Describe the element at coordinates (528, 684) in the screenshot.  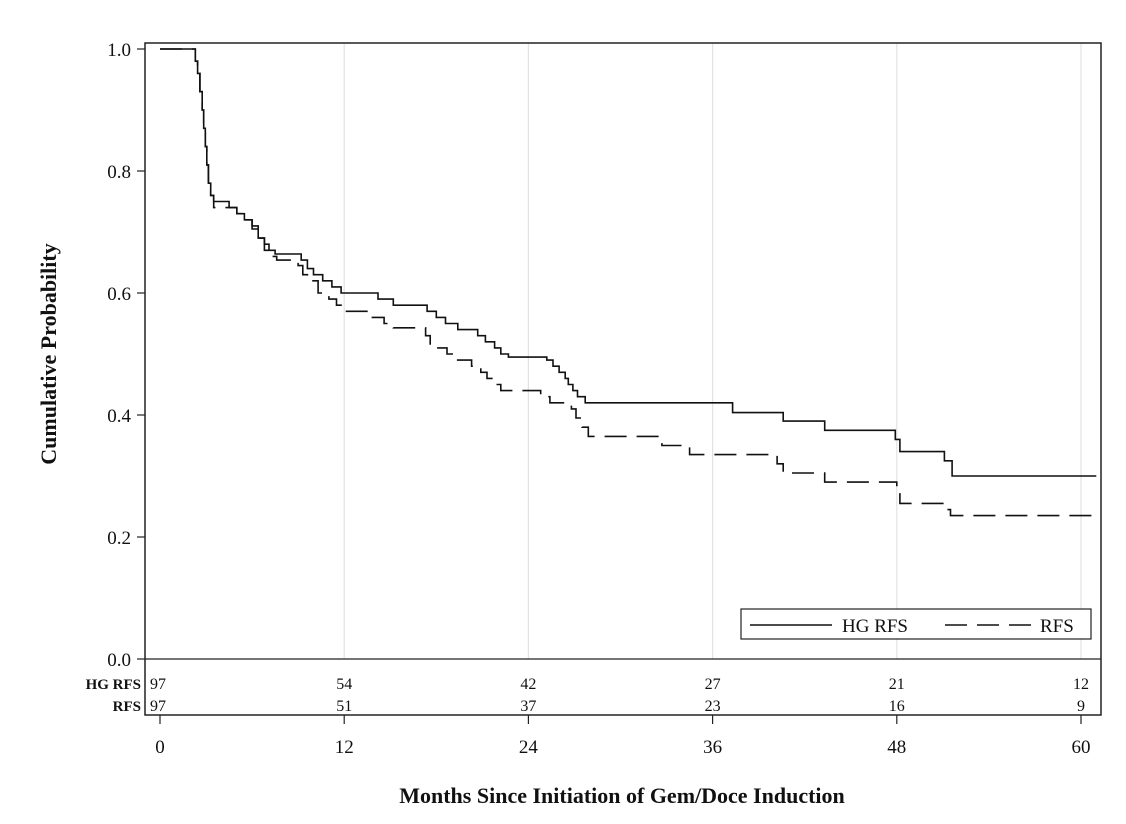
I see `risk-value-hg-rfs-24: 42` at that location.